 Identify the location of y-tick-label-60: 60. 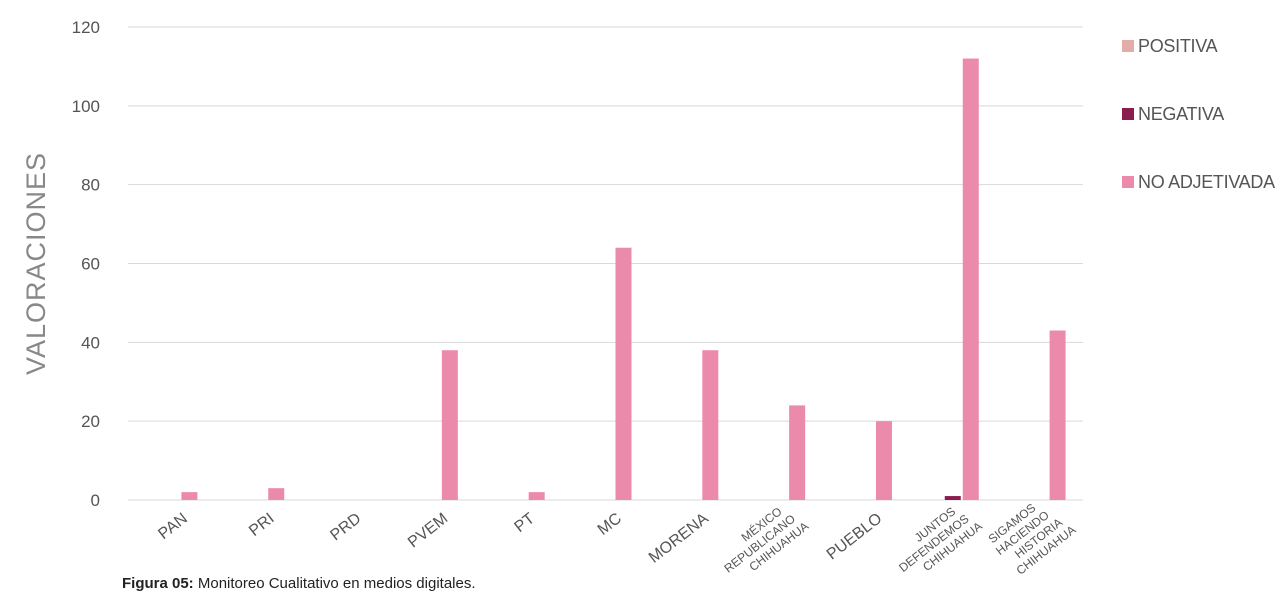
(90, 264).